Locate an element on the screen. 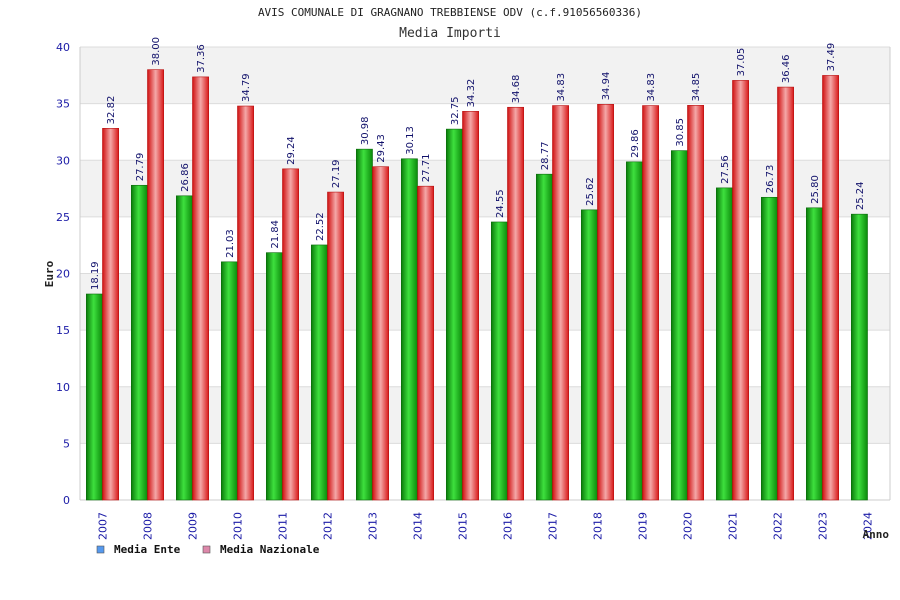 Image resolution: width=900 pixels, height=600 pixels. value-label: 32.82 is located at coordinates (111, 110).